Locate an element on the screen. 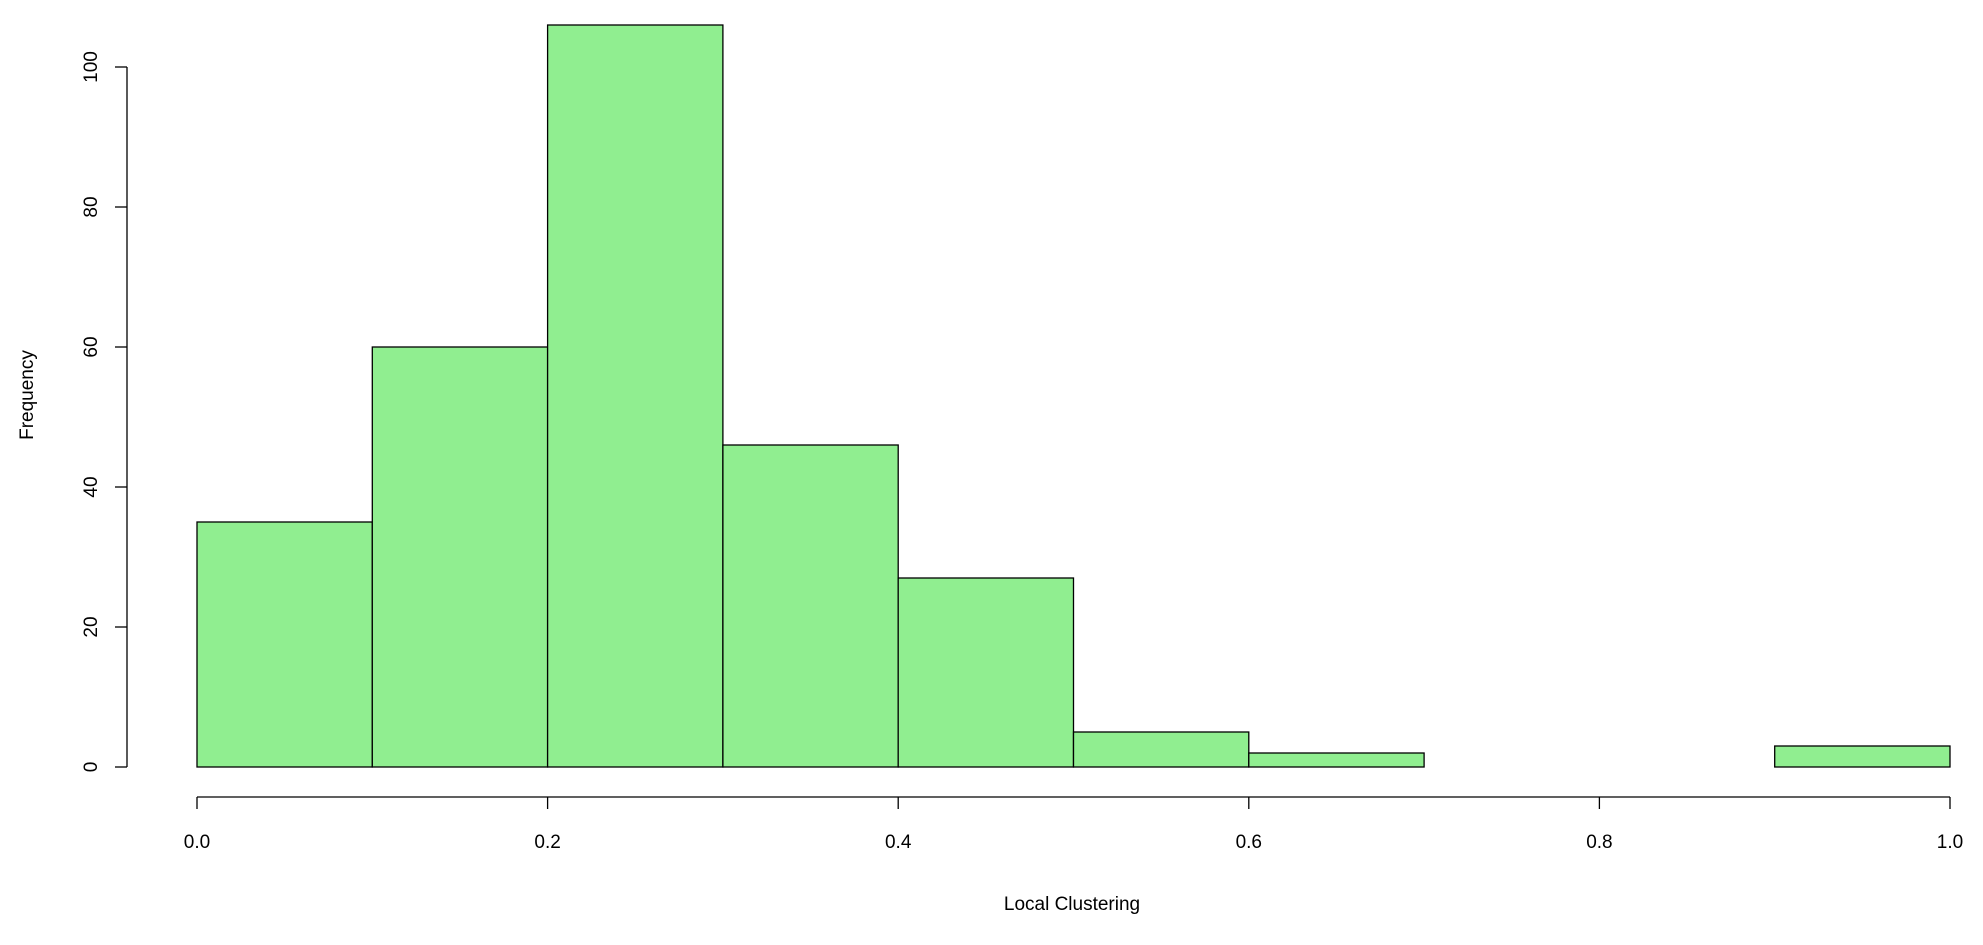  y-tick-label-0: 0 is located at coordinates (91, 767).